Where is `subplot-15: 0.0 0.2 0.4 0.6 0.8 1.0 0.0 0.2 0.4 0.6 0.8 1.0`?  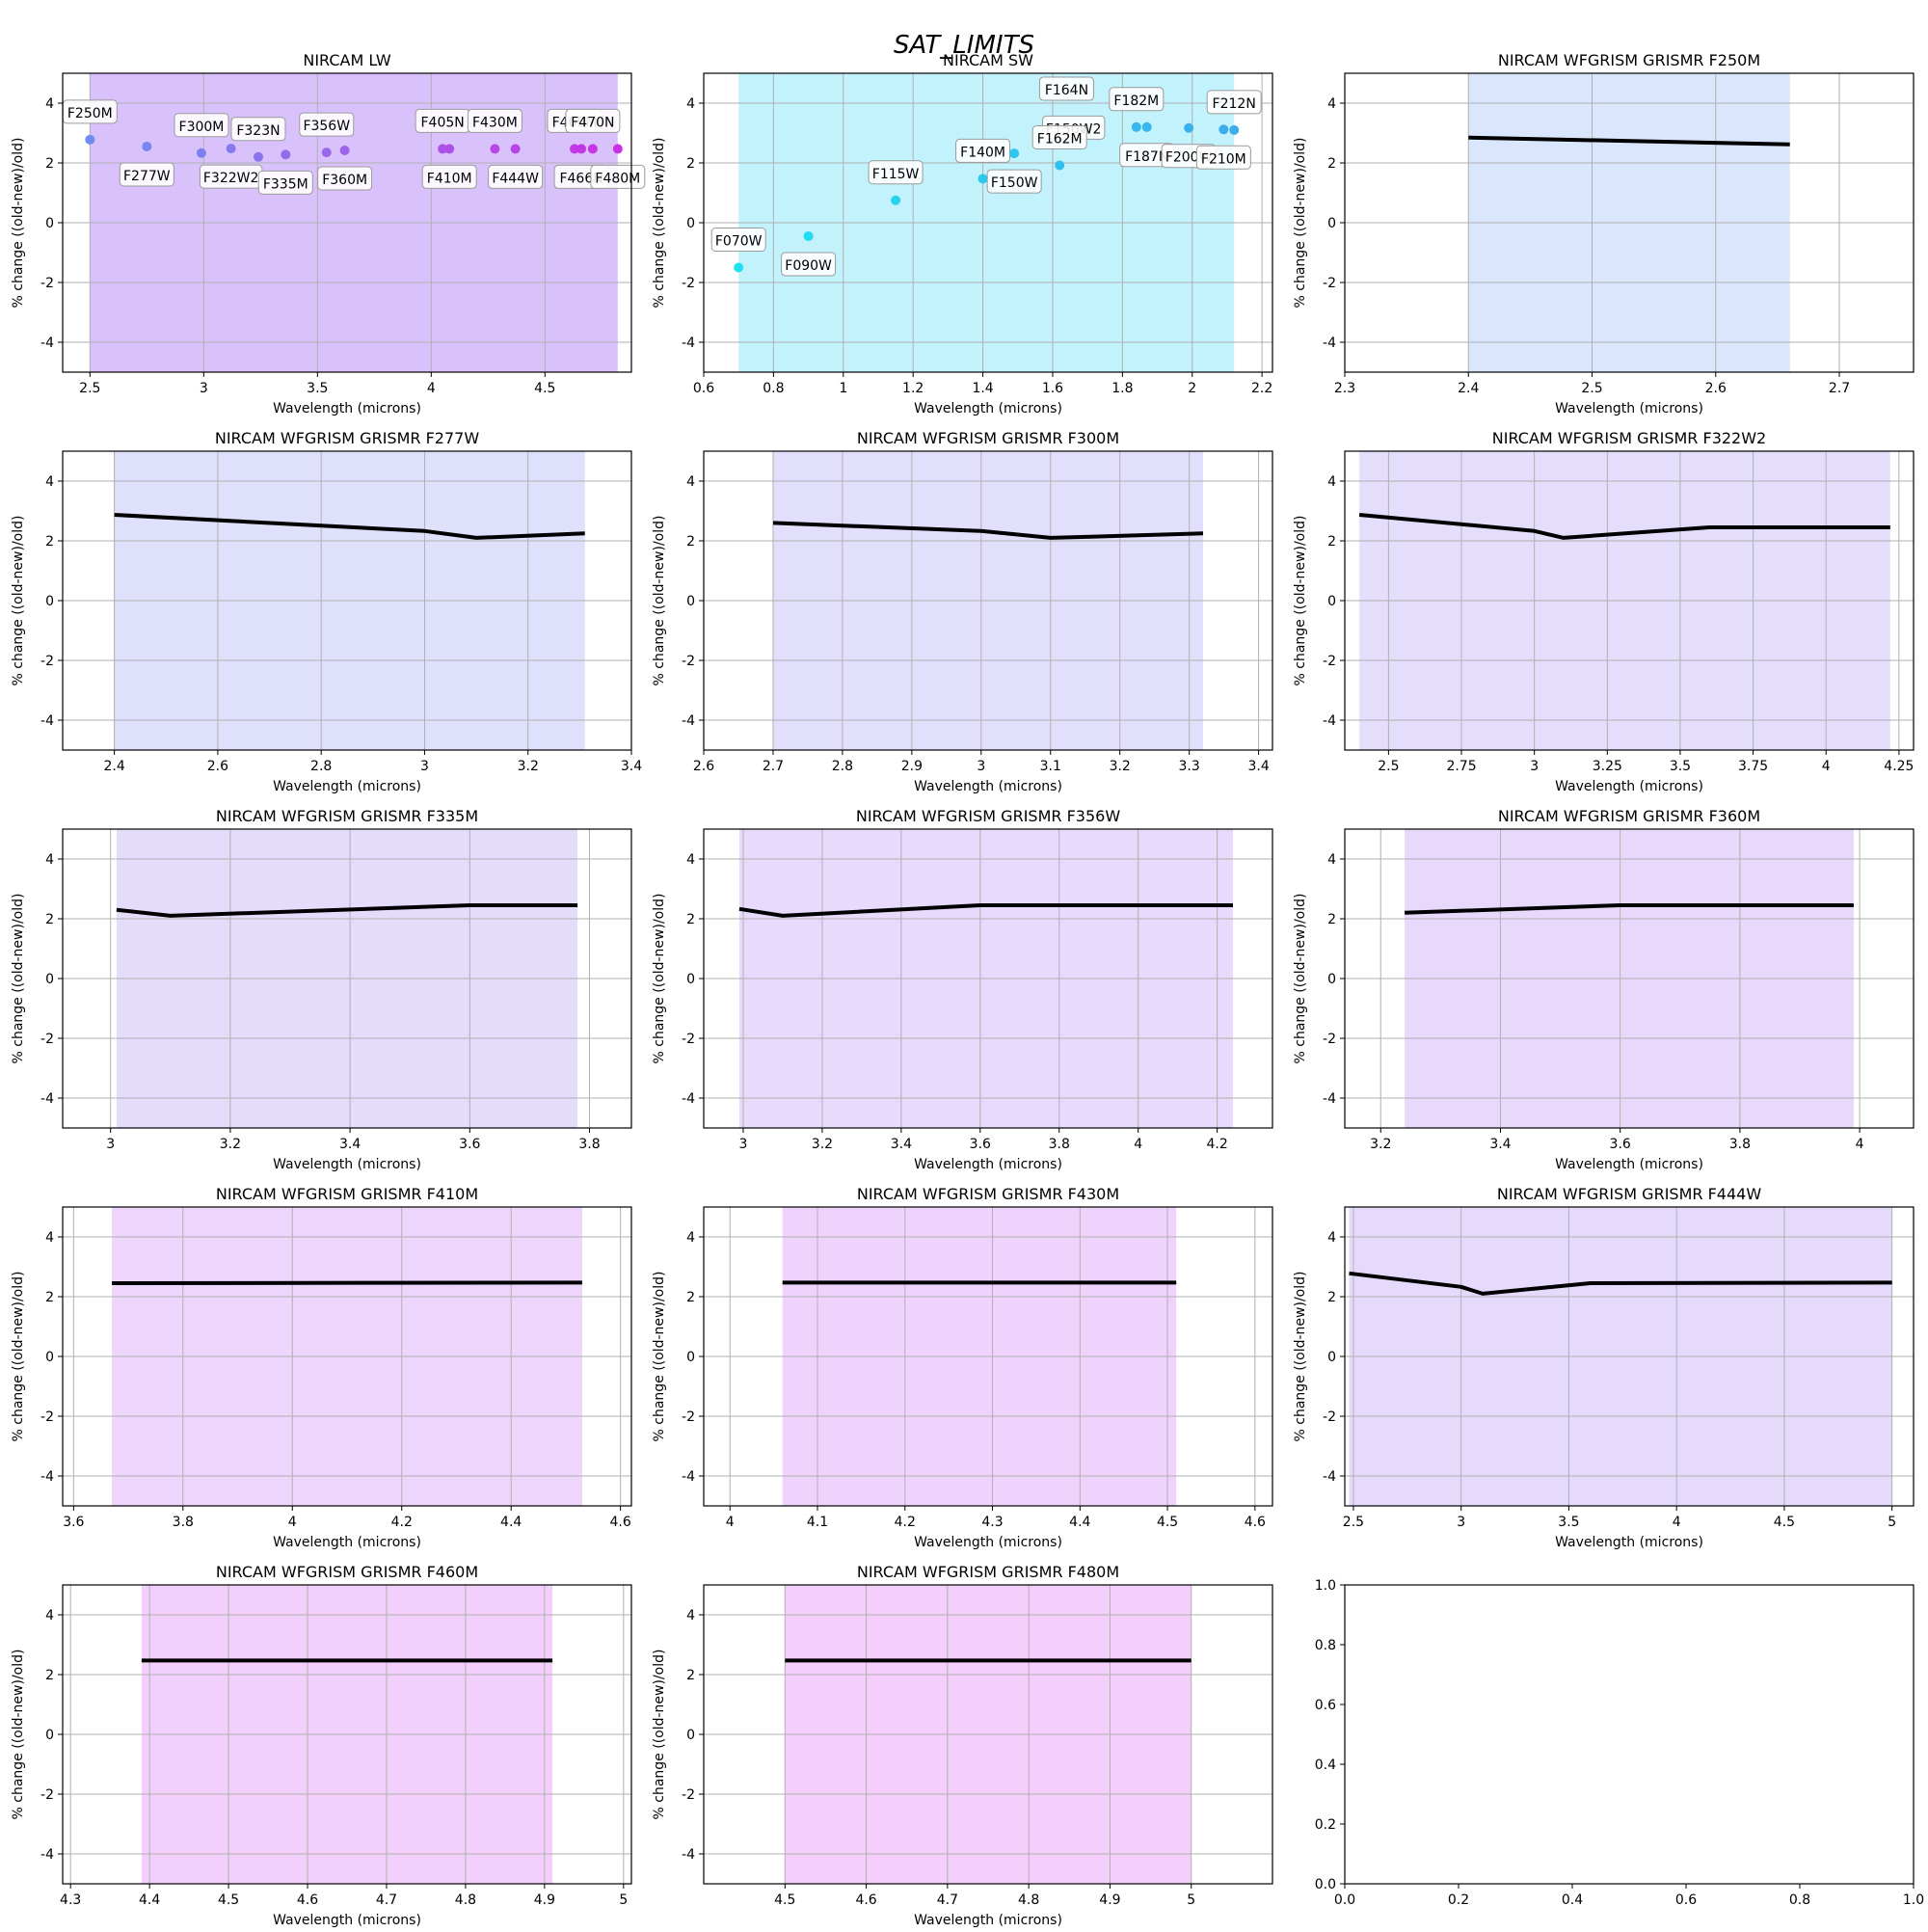
subplot-15: 0.0 0.2 0.4 0.6 0.8 1.0 0.0 0.2 0.4 0.6 0.8 1.0 is located at coordinates (1619, 1743).